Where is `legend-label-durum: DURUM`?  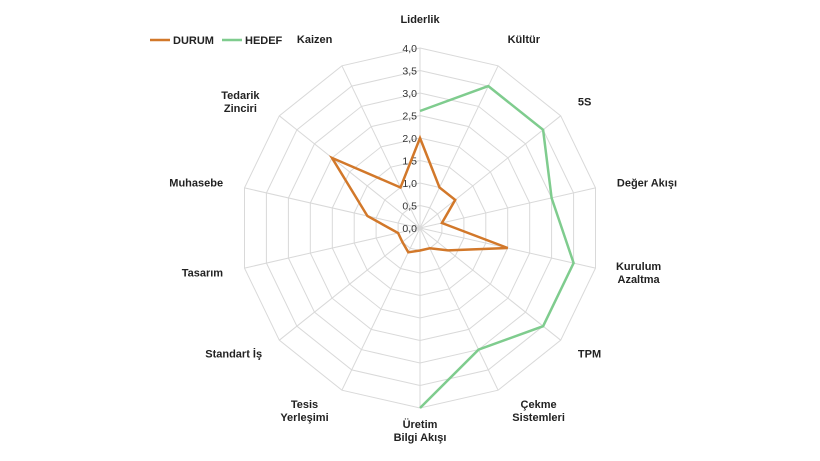 legend-label-durum: DURUM is located at coordinates (193, 41).